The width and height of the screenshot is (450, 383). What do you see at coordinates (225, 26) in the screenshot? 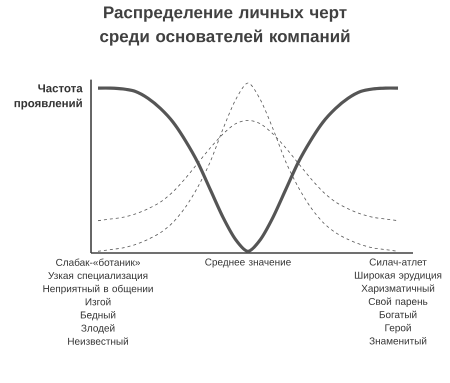
I see `chart-title: Распределение личных черт среди основателей компаний` at bounding box center [225, 26].